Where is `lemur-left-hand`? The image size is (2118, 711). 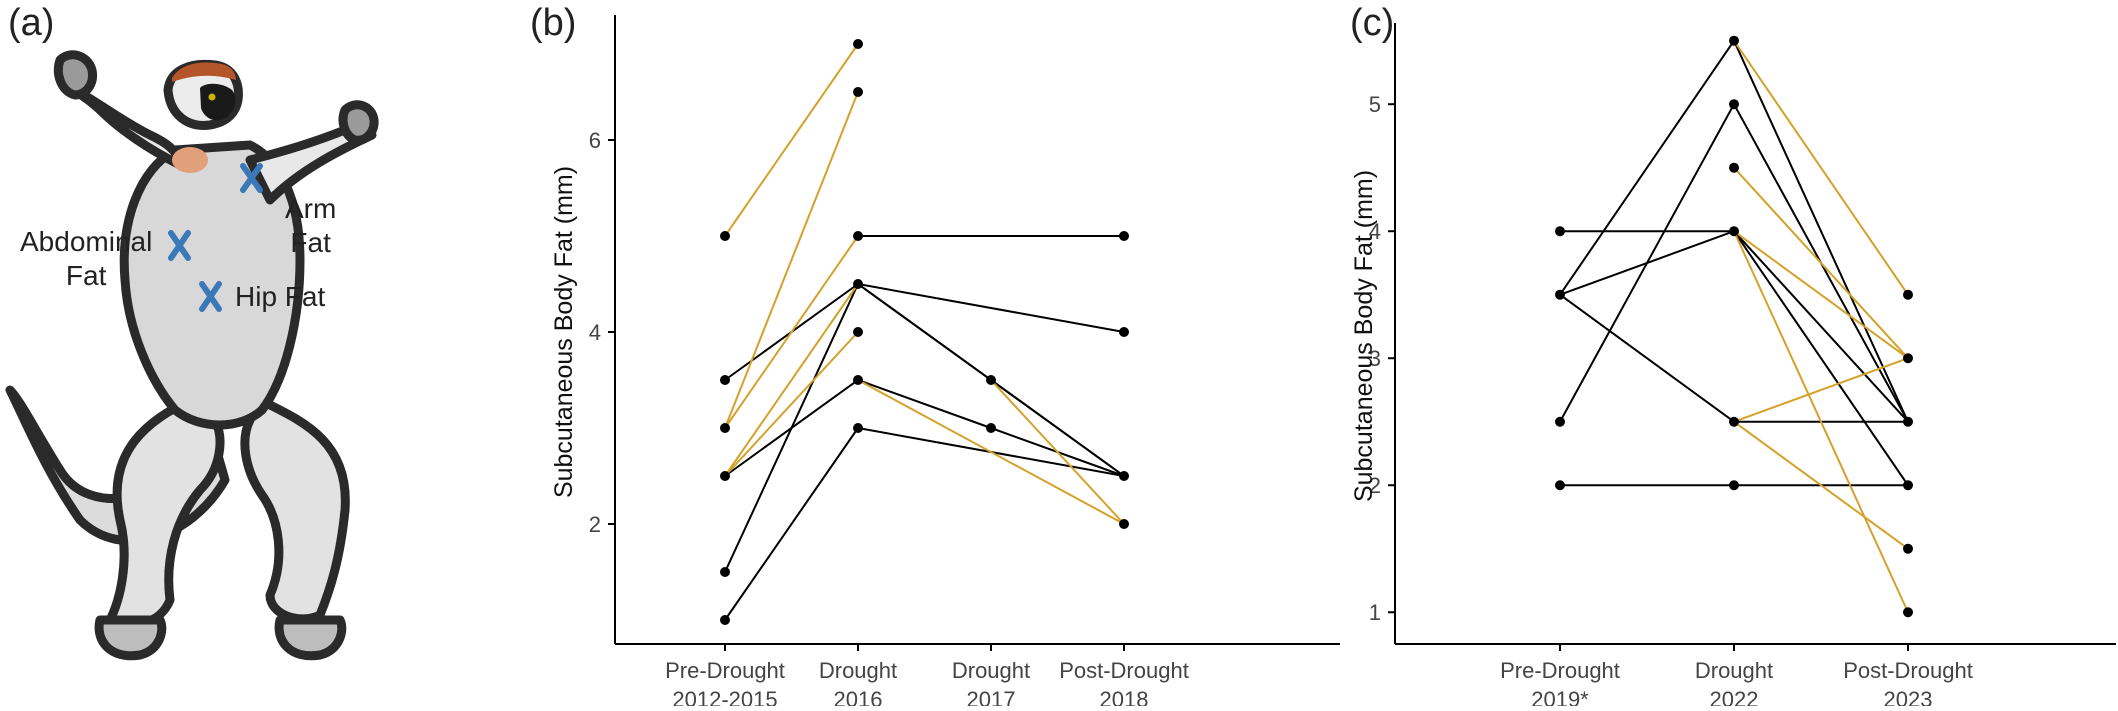 lemur-left-hand is located at coordinates (75, 75).